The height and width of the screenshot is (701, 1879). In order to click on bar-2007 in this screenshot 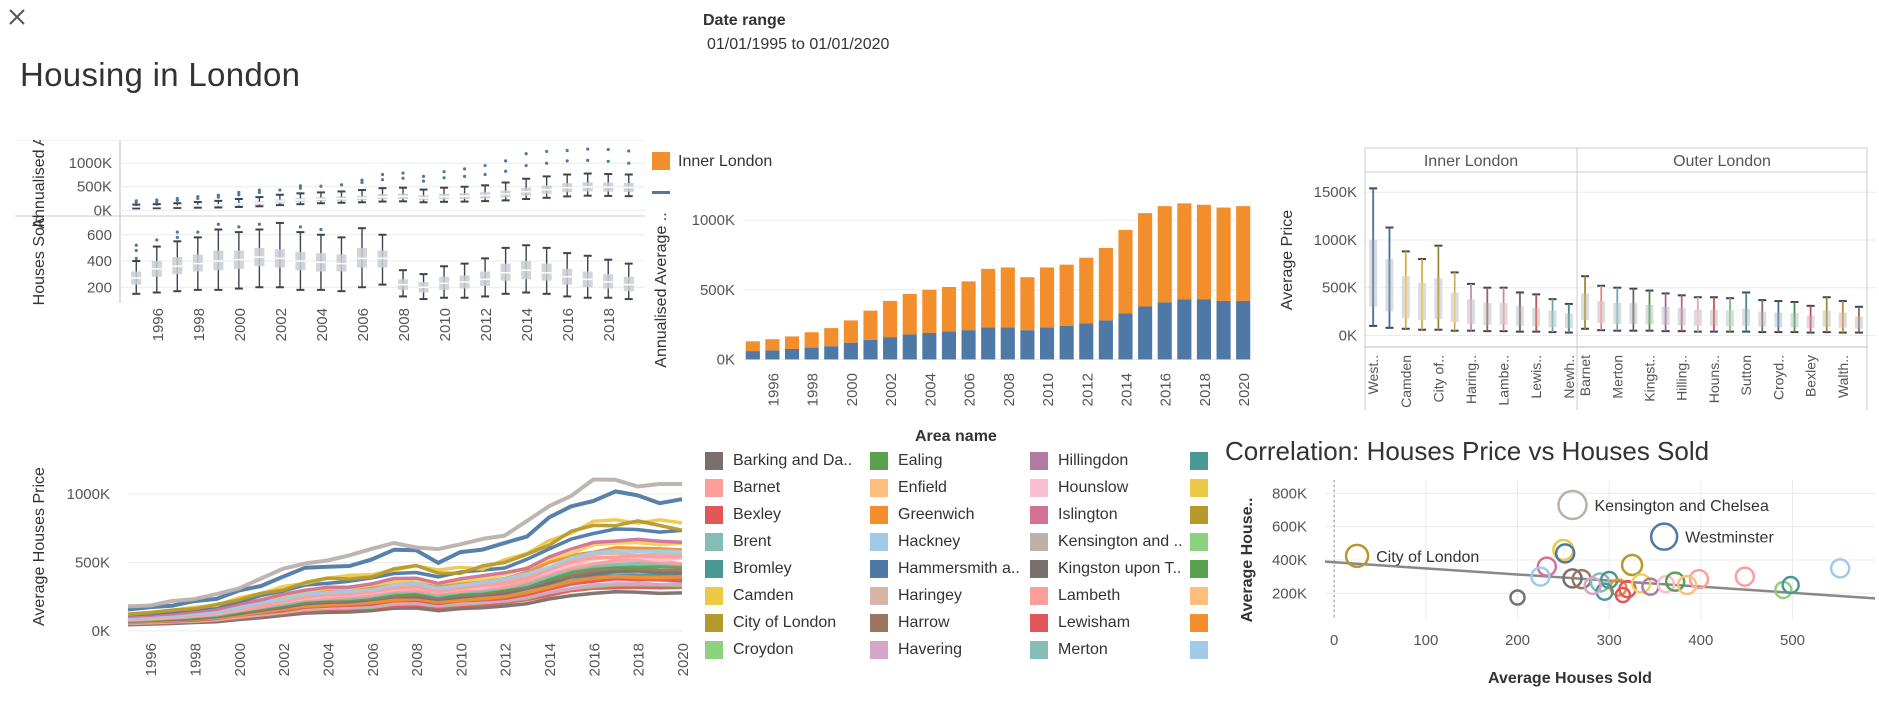, I will do `click(988, 314)`.